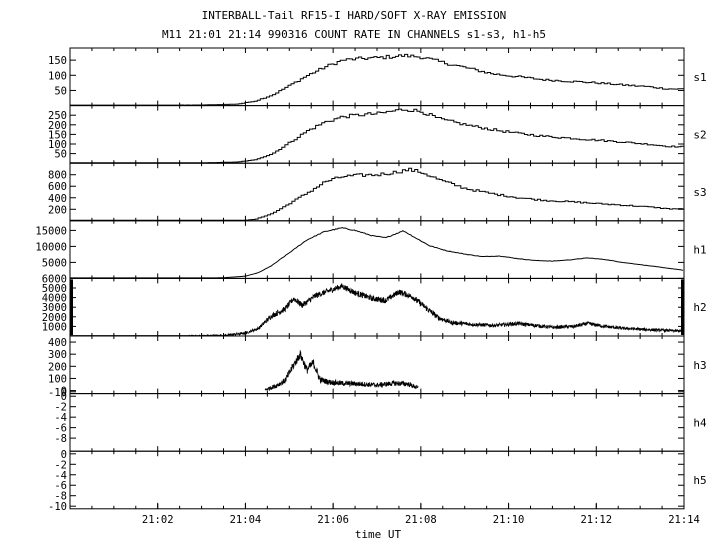 The width and height of the screenshot is (720, 550). What do you see at coordinates (699, 134) in the screenshot?
I see `panel-label-s2: s2` at bounding box center [699, 134].